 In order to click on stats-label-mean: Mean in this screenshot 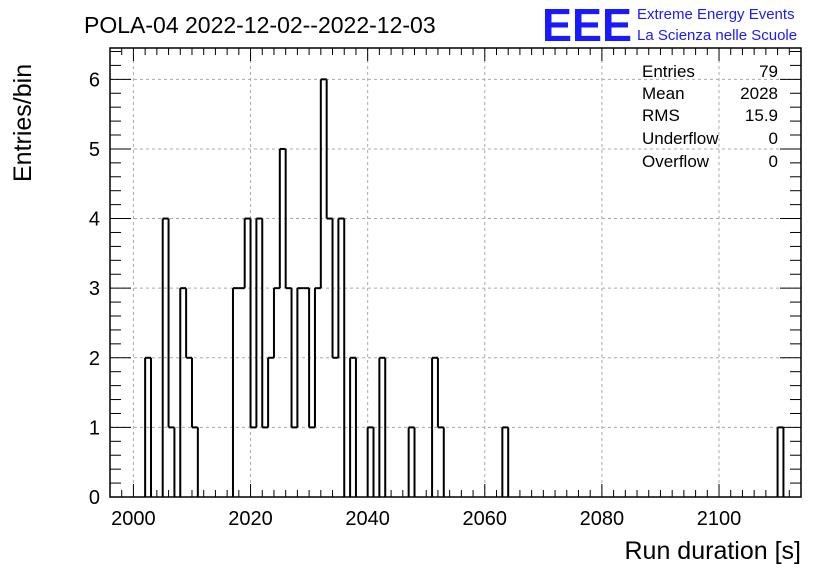, I will do `click(663, 93)`.